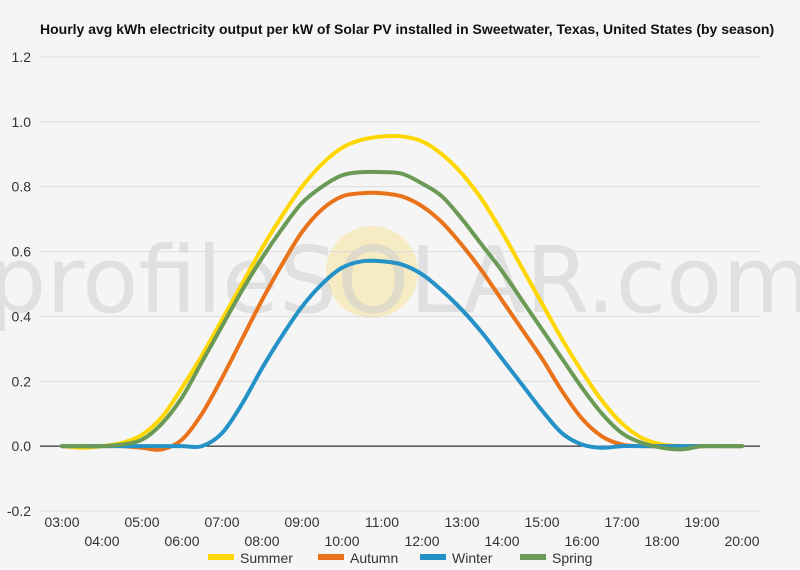 The image size is (800, 570). What do you see at coordinates (331, 557) in the screenshot?
I see `legend-swatch-autumn` at bounding box center [331, 557].